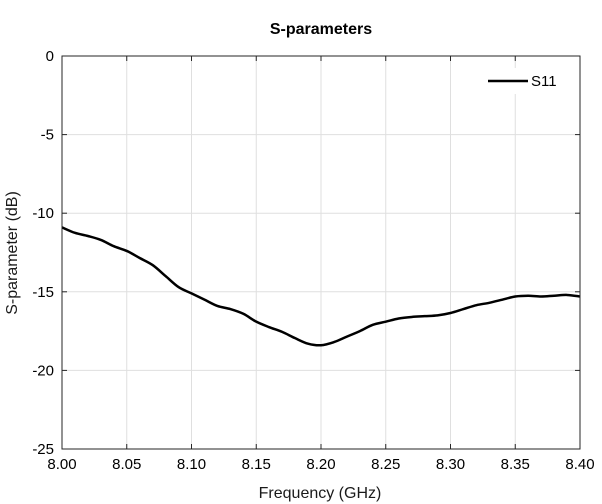 The width and height of the screenshot is (602, 504). I want to click on x-tick-label: 8.00, so click(61, 464).